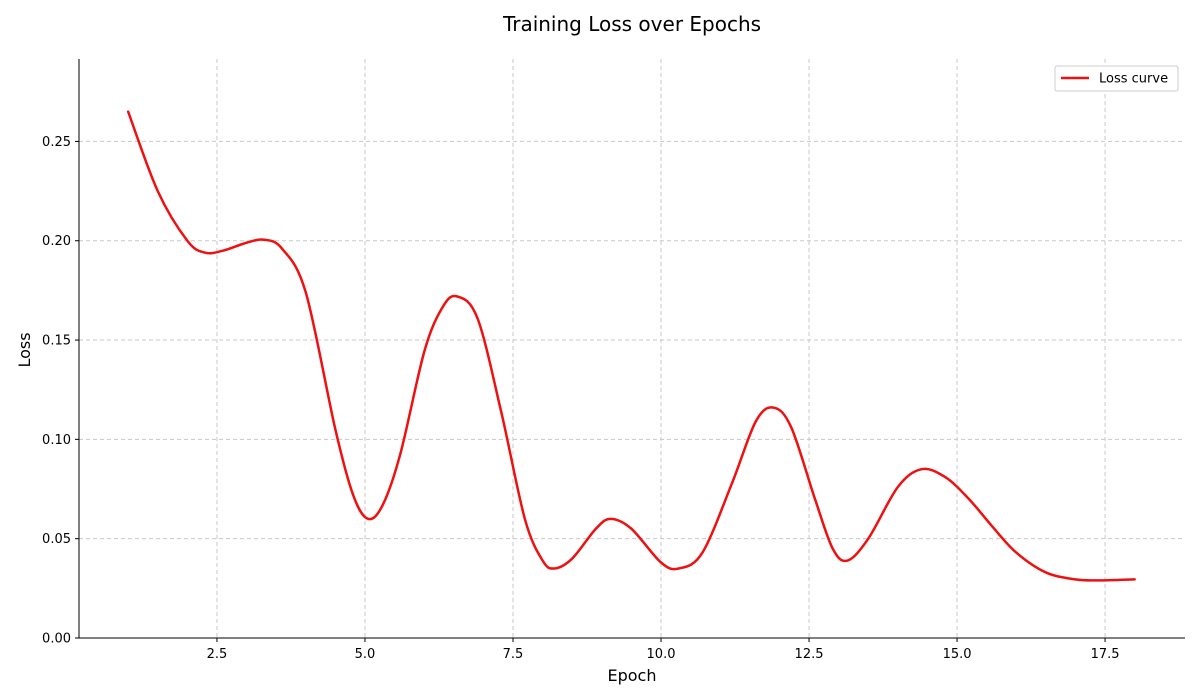 This screenshot has height=700, width=1200. What do you see at coordinates (631, 24) in the screenshot?
I see `chart-title: Training Loss over Epochs` at bounding box center [631, 24].